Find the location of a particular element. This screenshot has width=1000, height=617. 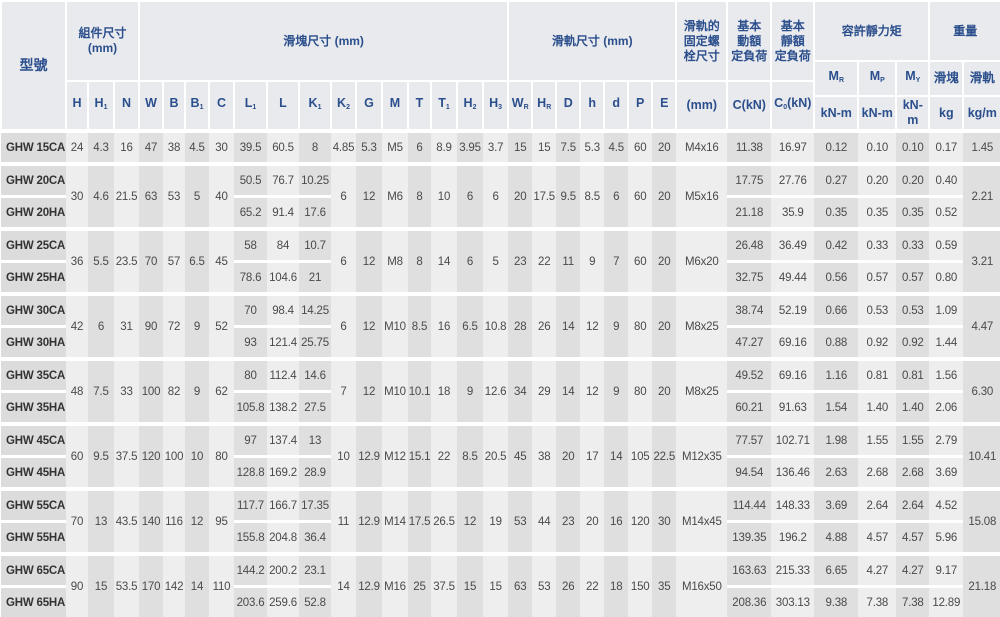

cell-h3: 5 is located at coordinates (495, 261).